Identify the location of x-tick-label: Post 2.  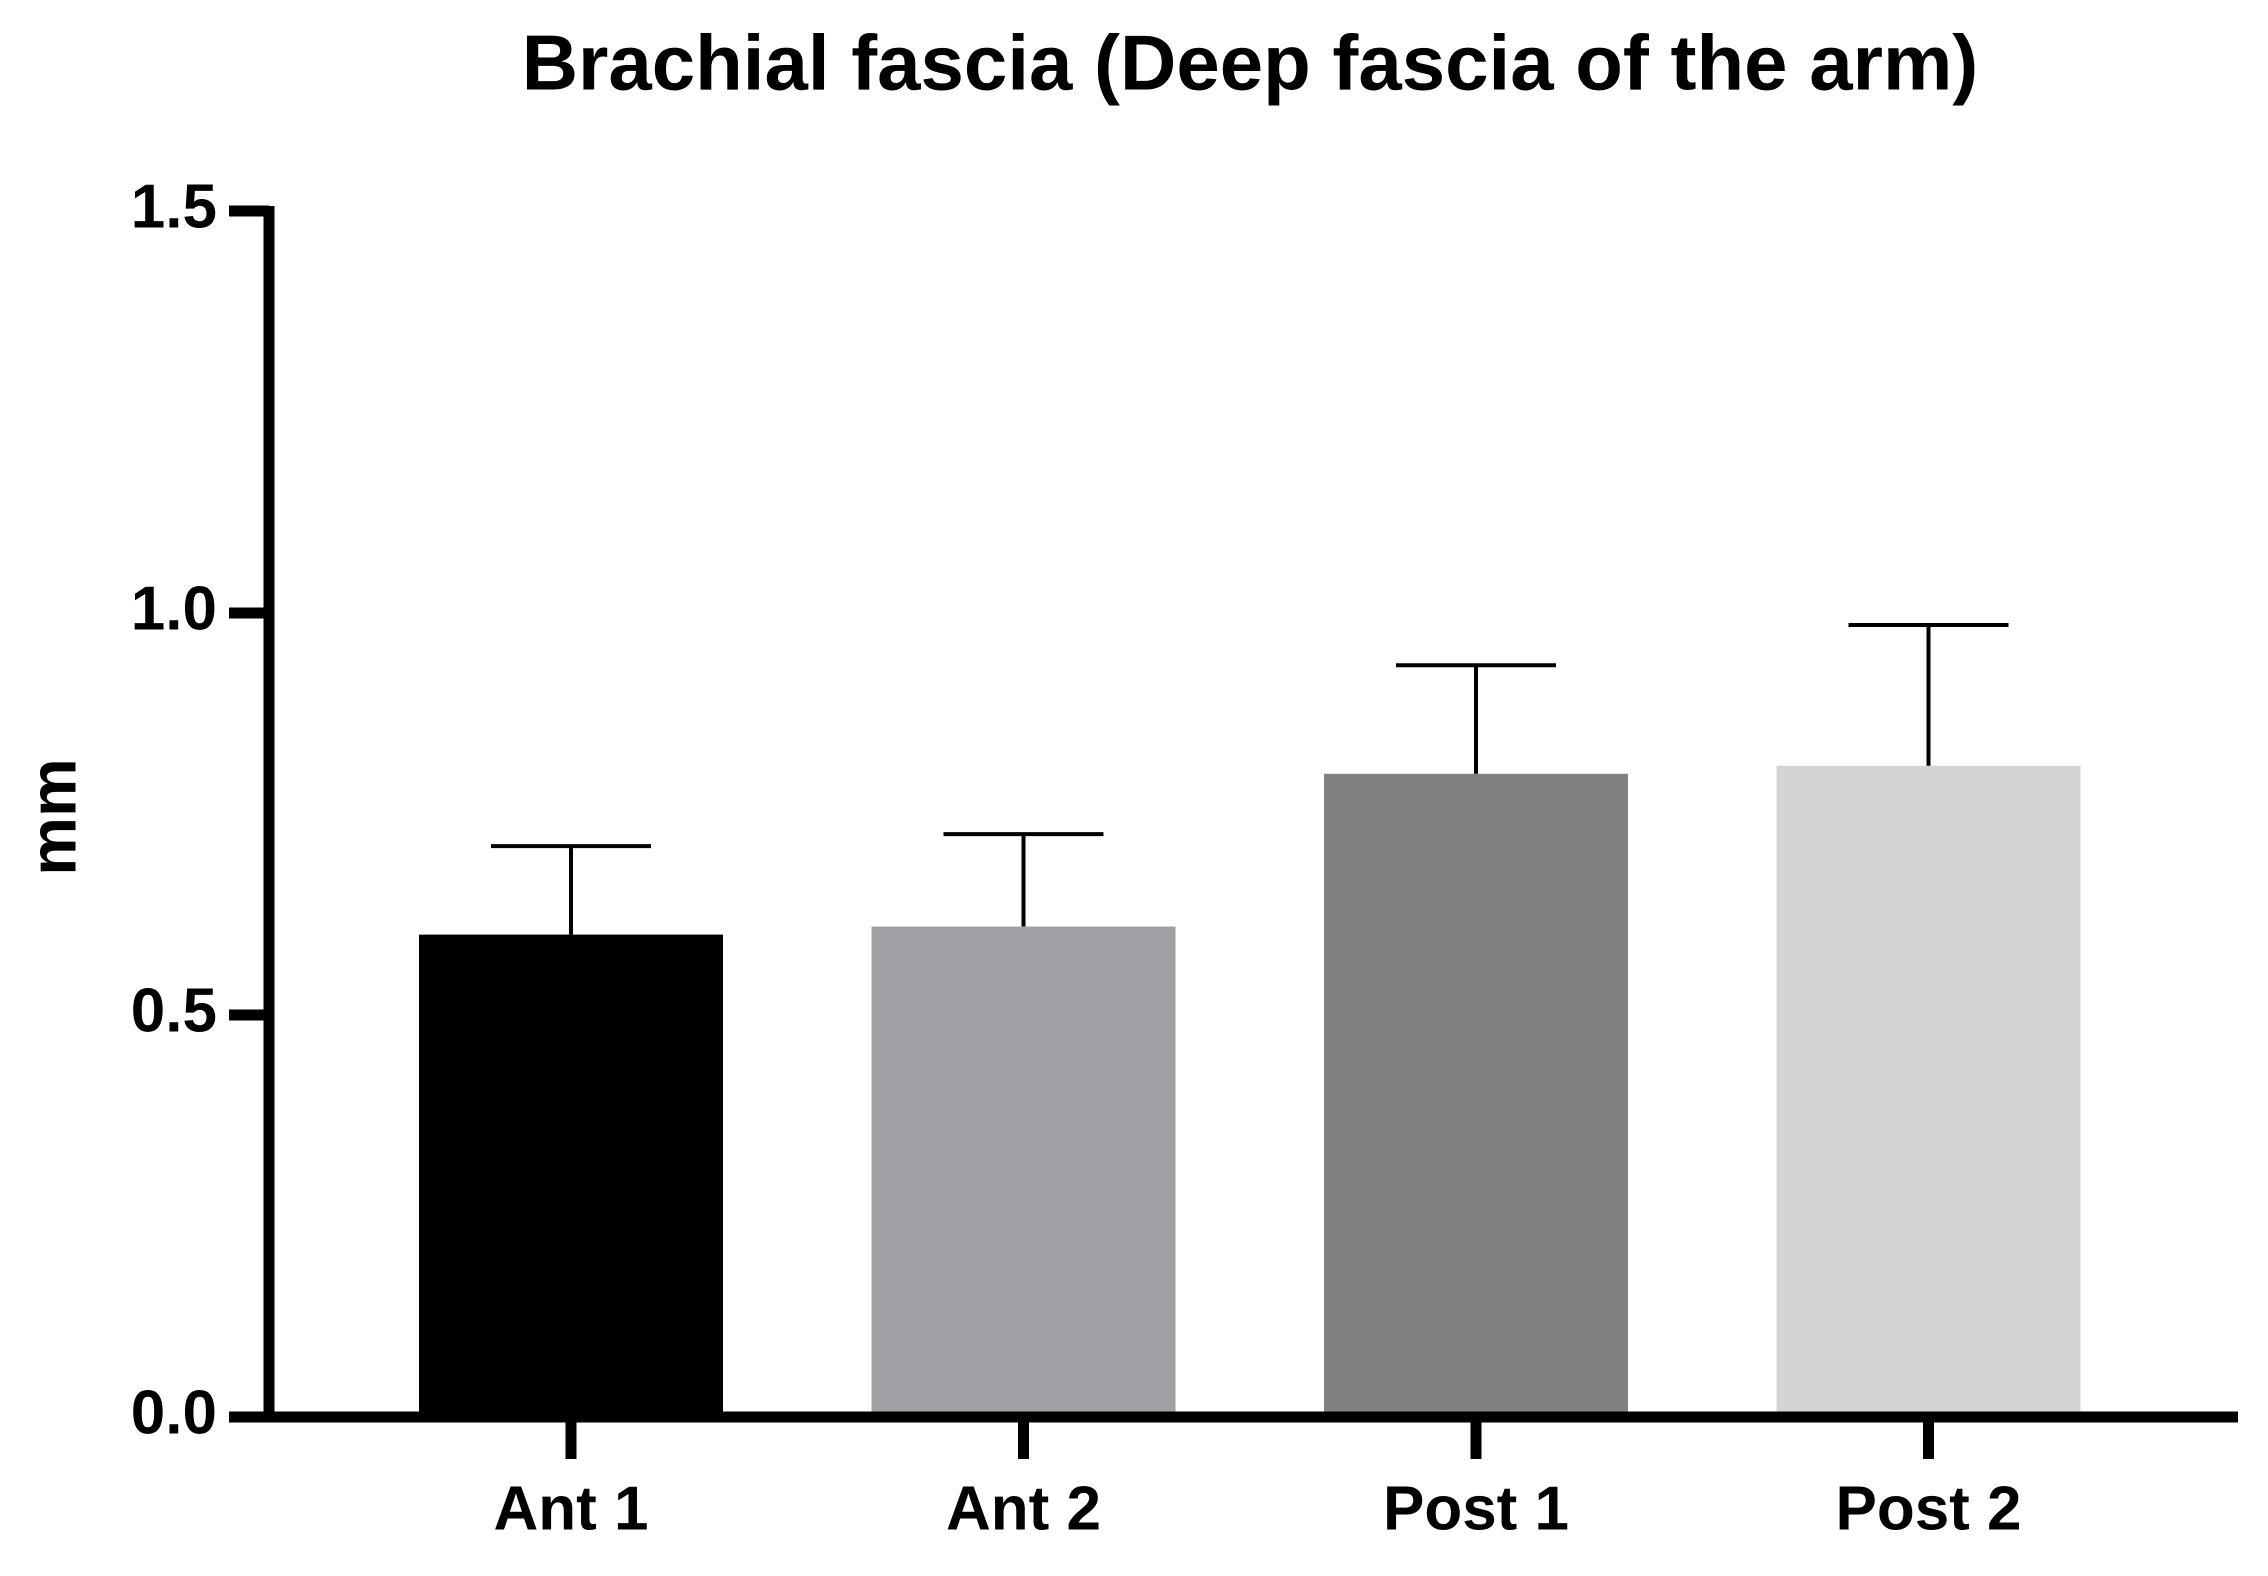
(1928, 1508).